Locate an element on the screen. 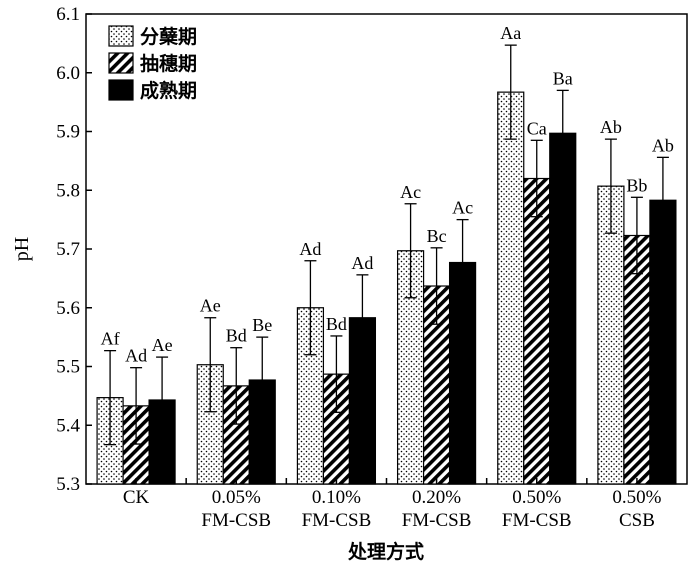  y-tick-label: 6.0 is located at coordinates (68, 73).